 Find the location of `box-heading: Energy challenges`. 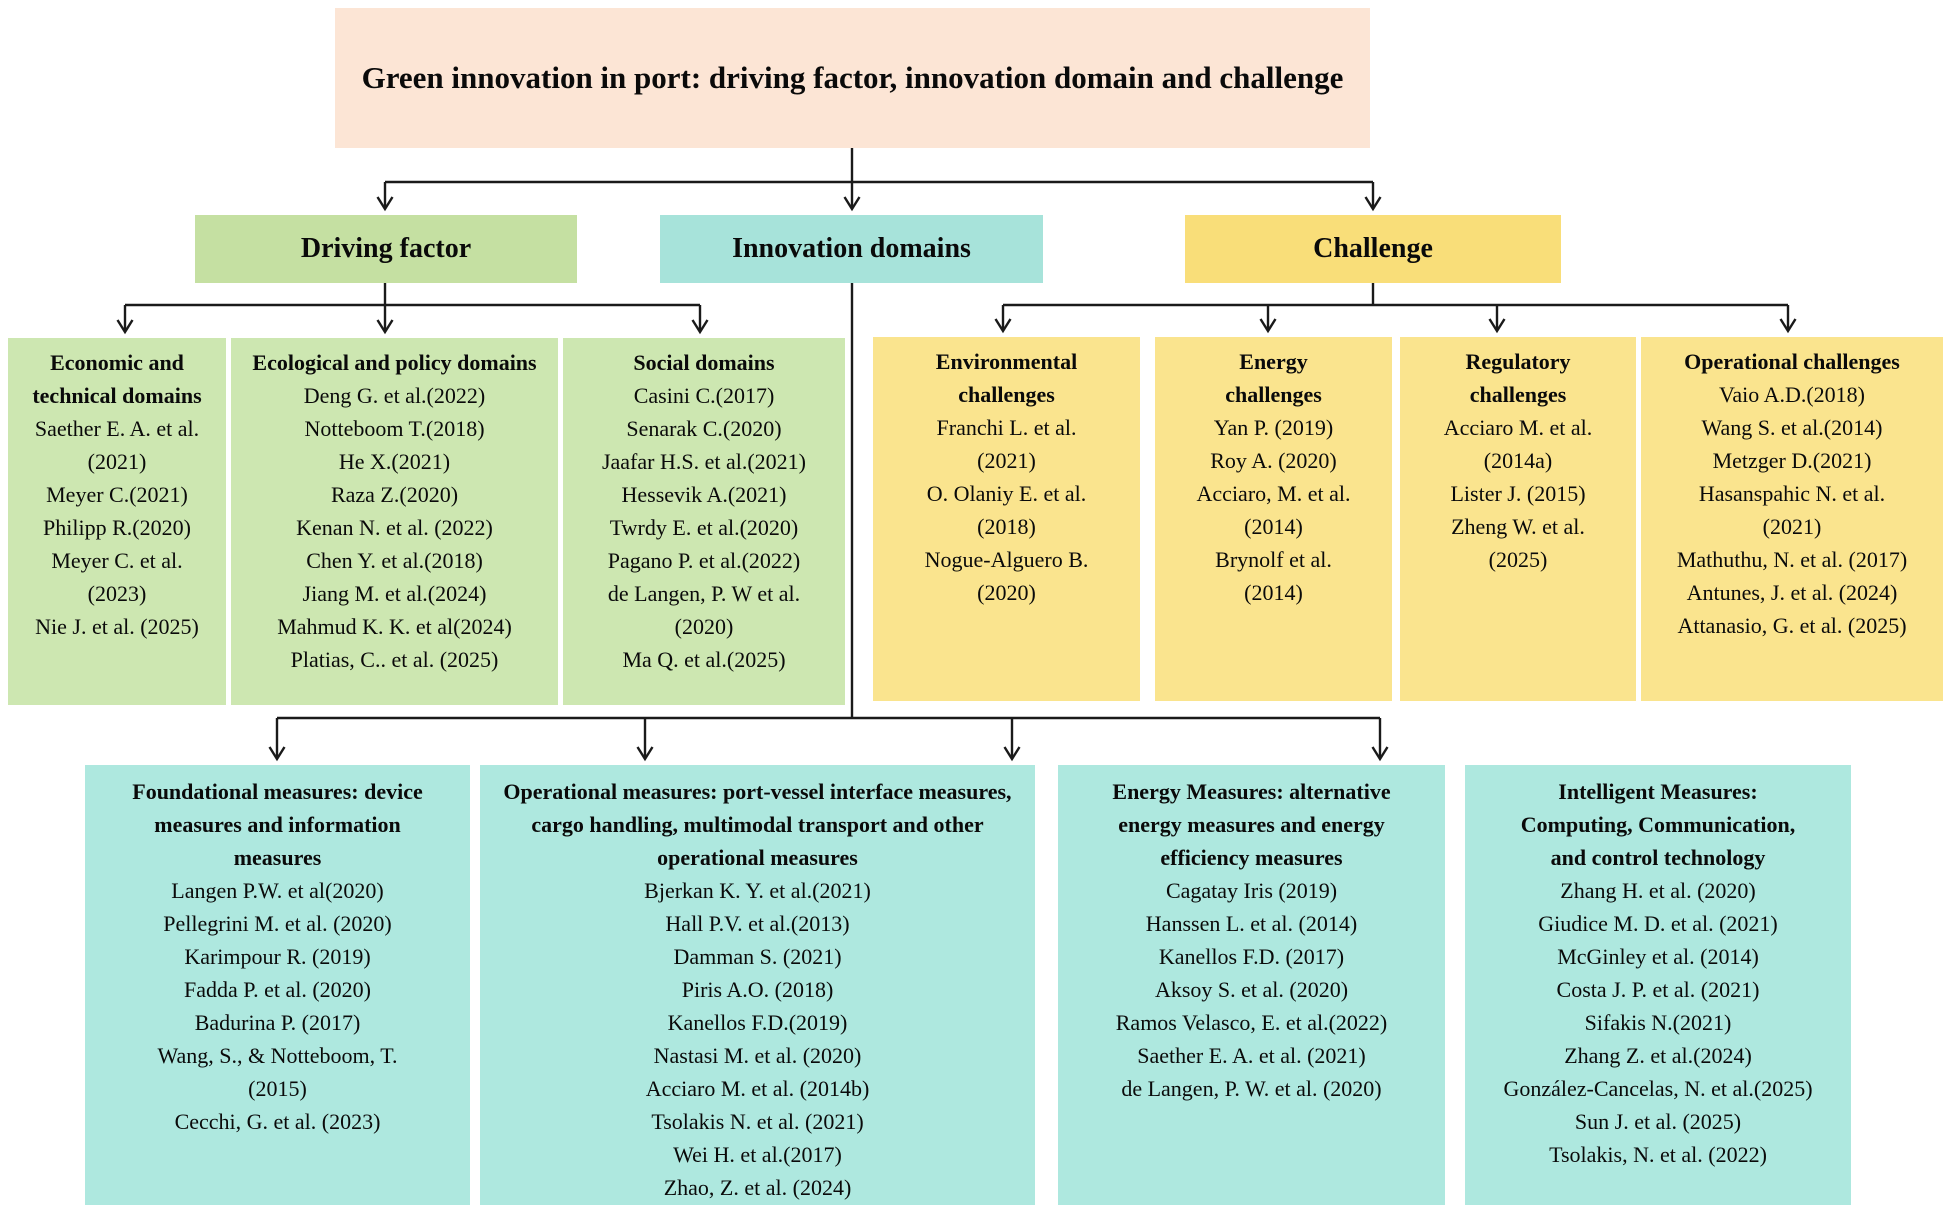

box-heading: Energy challenges is located at coordinates (1273, 378).